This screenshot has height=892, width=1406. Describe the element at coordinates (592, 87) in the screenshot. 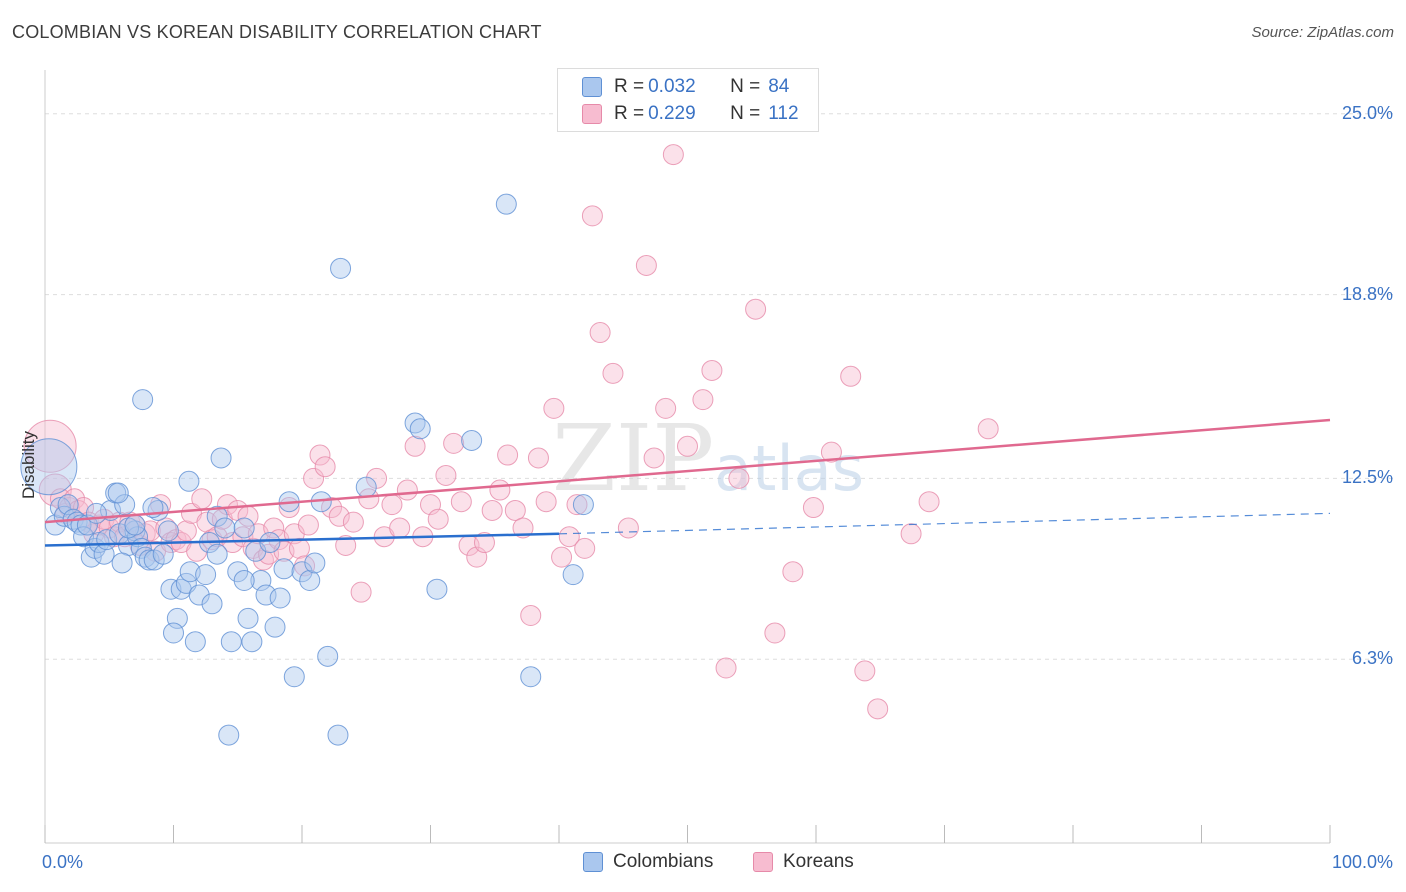

I see `colombians-swatch` at that location.